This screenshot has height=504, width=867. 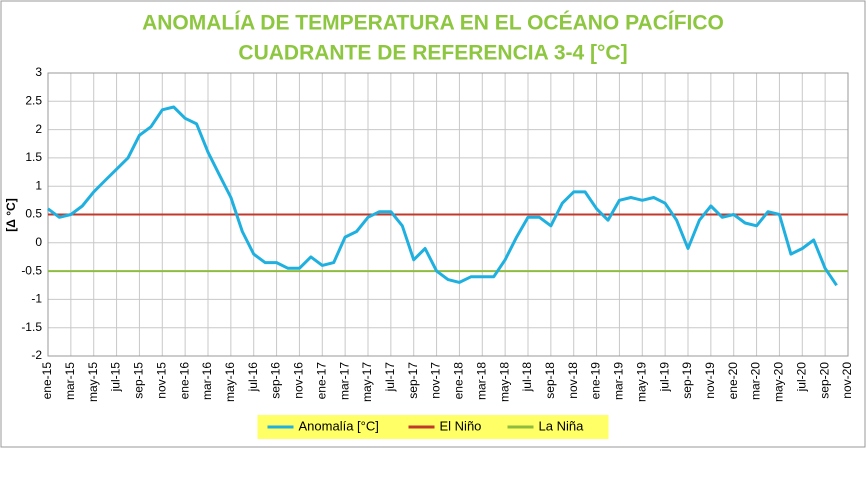 I want to click on x-tick-label: may-17, so click(x=367, y=382).